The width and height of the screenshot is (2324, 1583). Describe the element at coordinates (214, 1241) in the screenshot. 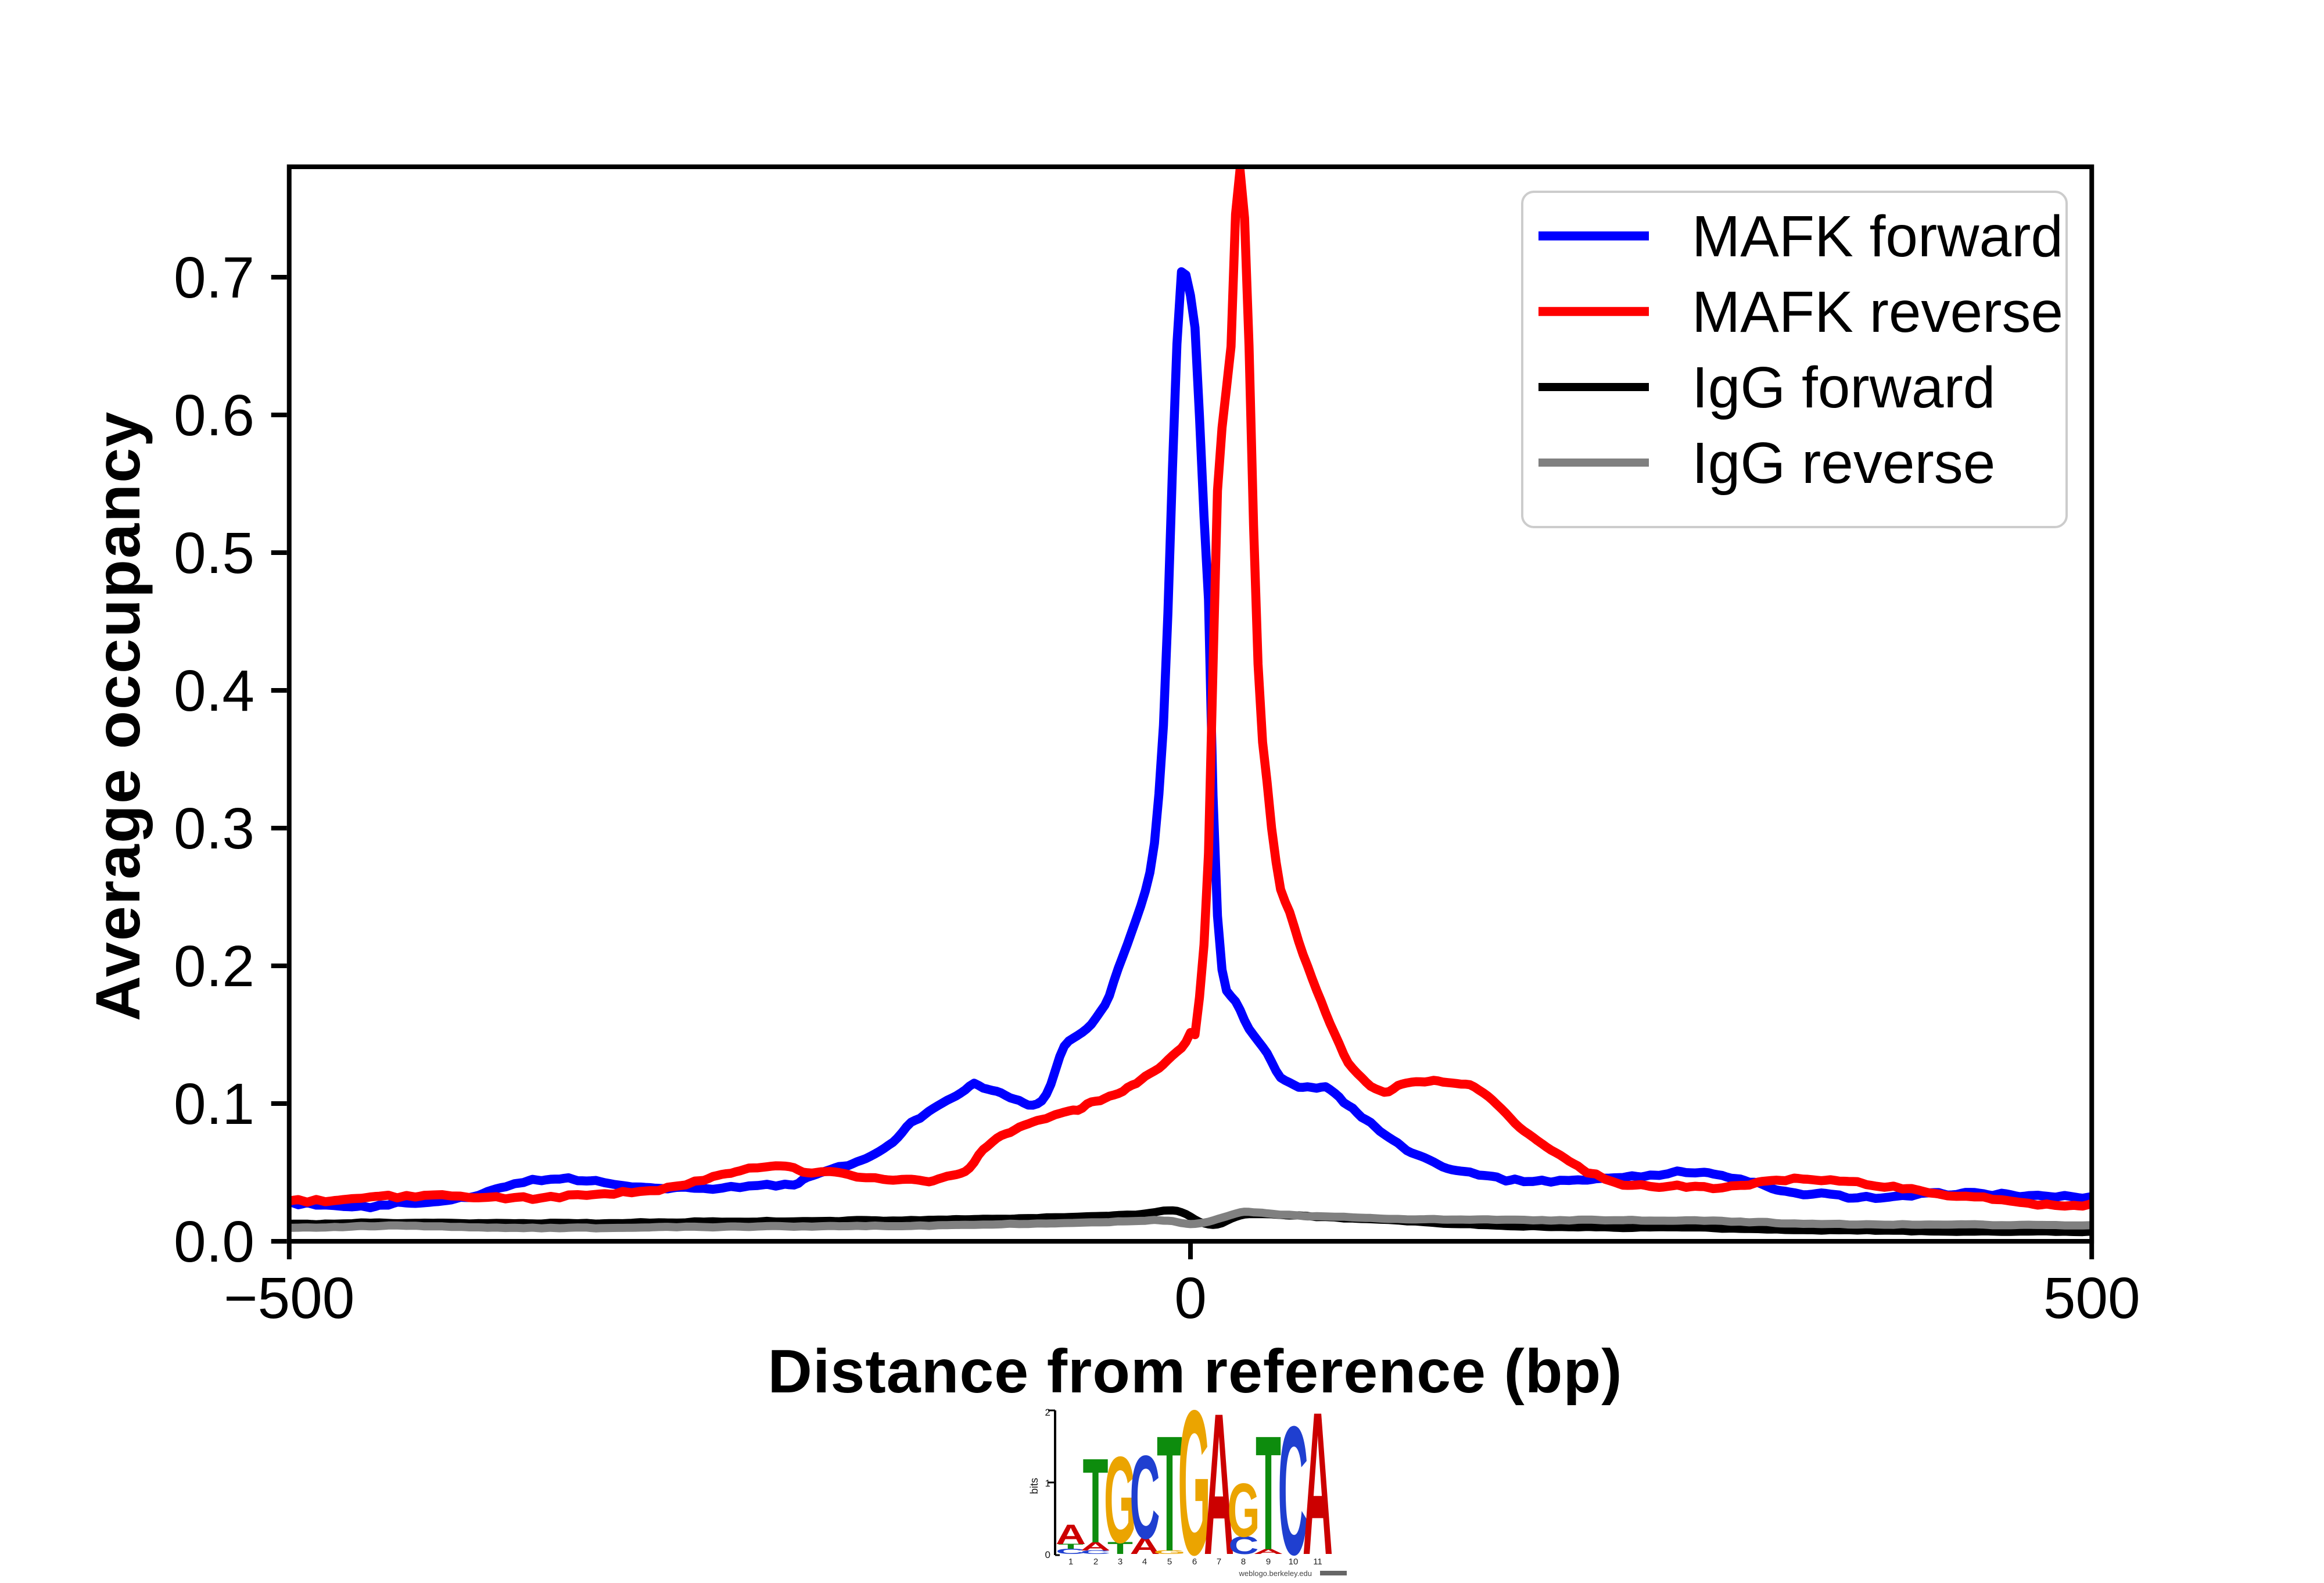

I see `svg-text: 0.0` at that location.